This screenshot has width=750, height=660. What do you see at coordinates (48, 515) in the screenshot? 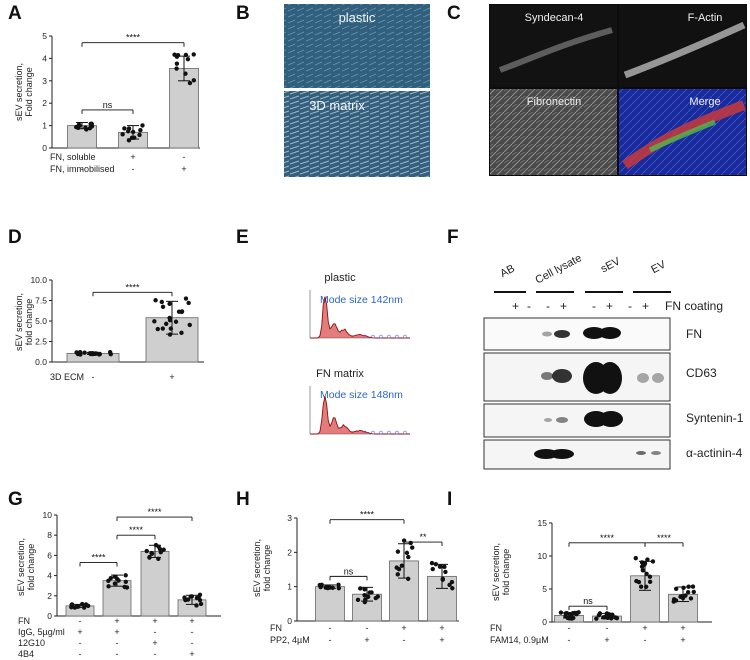
I see `y-tick-label: 10` at bounding box center [48, 515].